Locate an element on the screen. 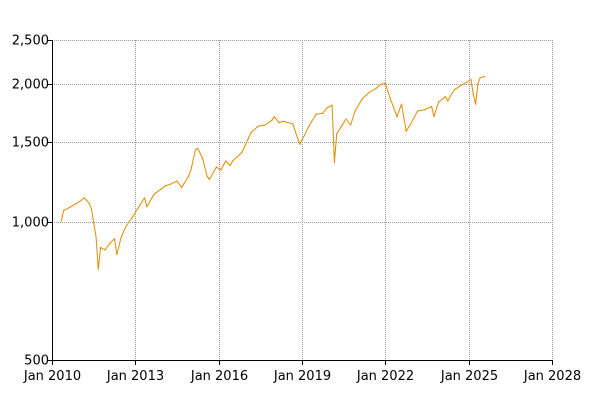 Image resolution: width=600 pixels, height=400 pixels. x-tick-label: Jan 2013 is located at coordinates (135, 376).